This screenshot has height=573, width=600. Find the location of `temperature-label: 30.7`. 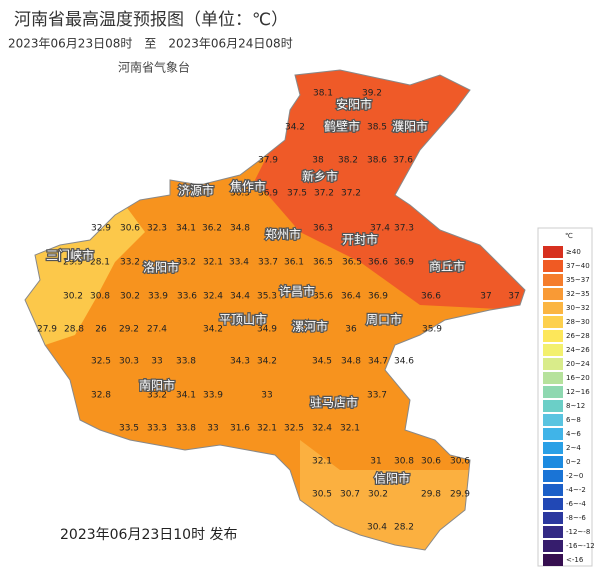

temperature-label: 30.7 is located at coordinates (350, 495).